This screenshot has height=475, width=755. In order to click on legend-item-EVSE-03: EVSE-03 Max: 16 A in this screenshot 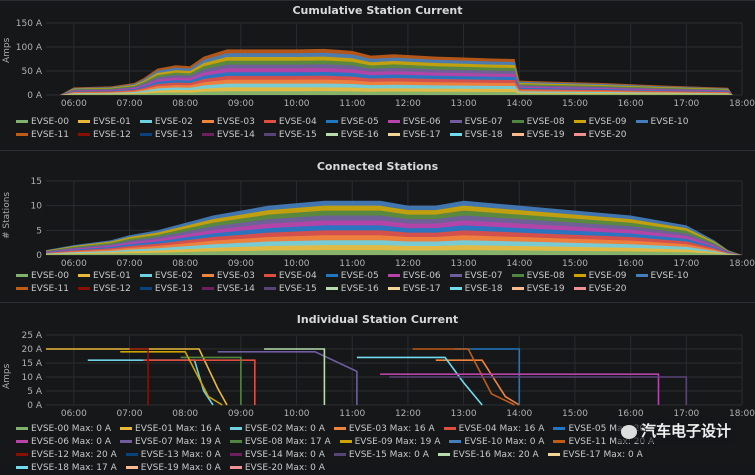, I will do `click(384, 429)`.